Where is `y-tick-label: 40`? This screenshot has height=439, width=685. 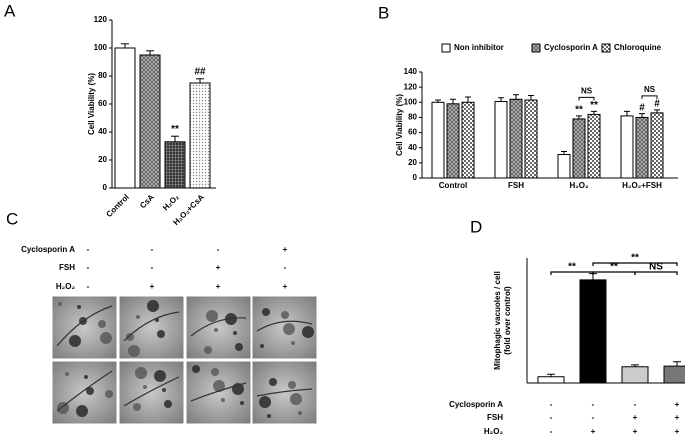
y-tick-label: 40 is located at coordinates (102, 131).